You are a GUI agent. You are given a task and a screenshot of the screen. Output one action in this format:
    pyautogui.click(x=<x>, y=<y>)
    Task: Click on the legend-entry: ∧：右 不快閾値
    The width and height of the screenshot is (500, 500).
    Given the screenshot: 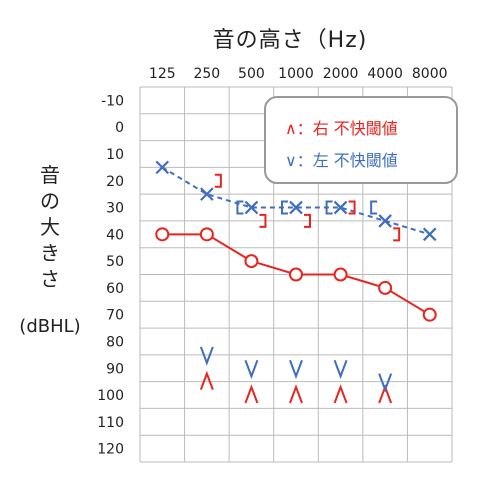 What is the action you would take?
    pyautogui.click(x=341, y=128)
    